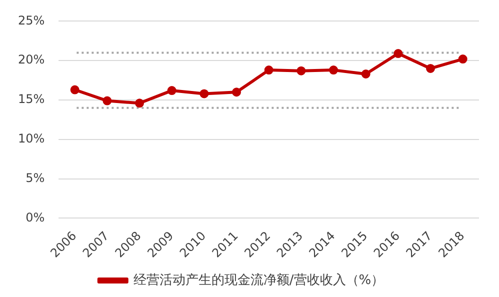 This screenshot has height=297, width=499. I want to click on y-tick-label: 0%, so click(35, 217).